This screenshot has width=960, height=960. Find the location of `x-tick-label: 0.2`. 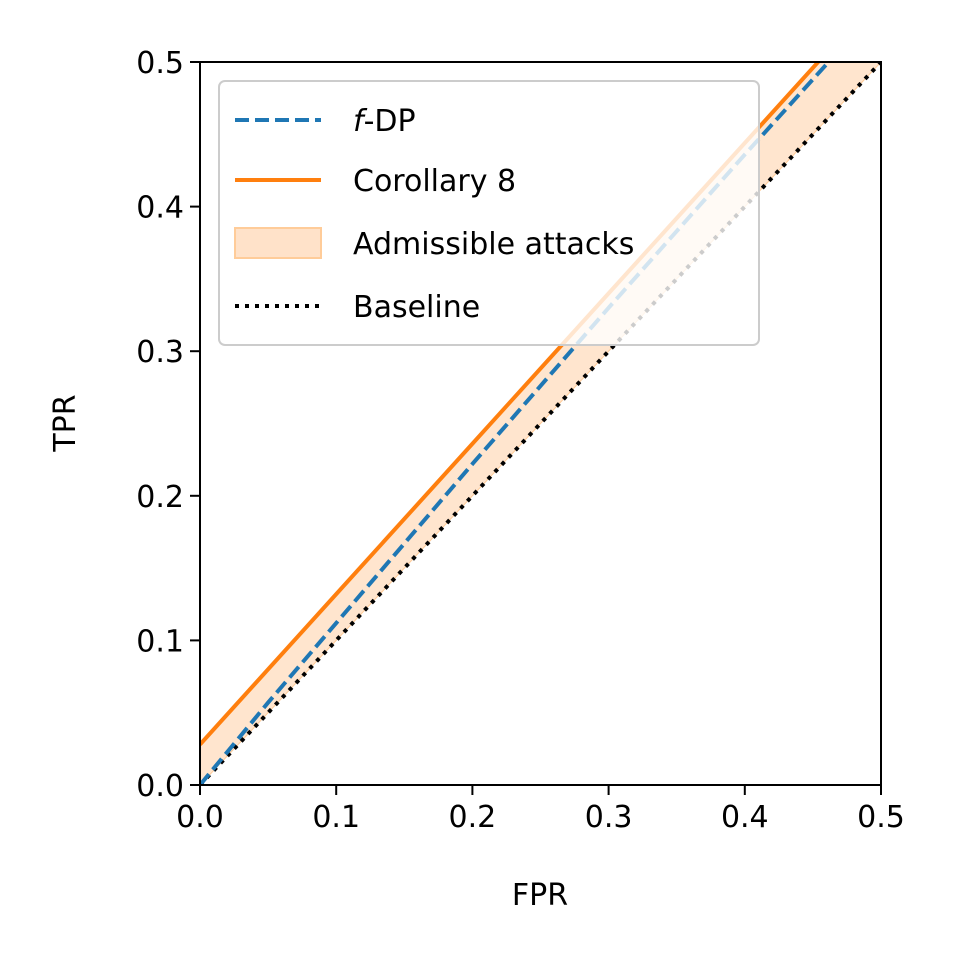

x-tick-label: 0.2 is located at coordinates (473, 817).